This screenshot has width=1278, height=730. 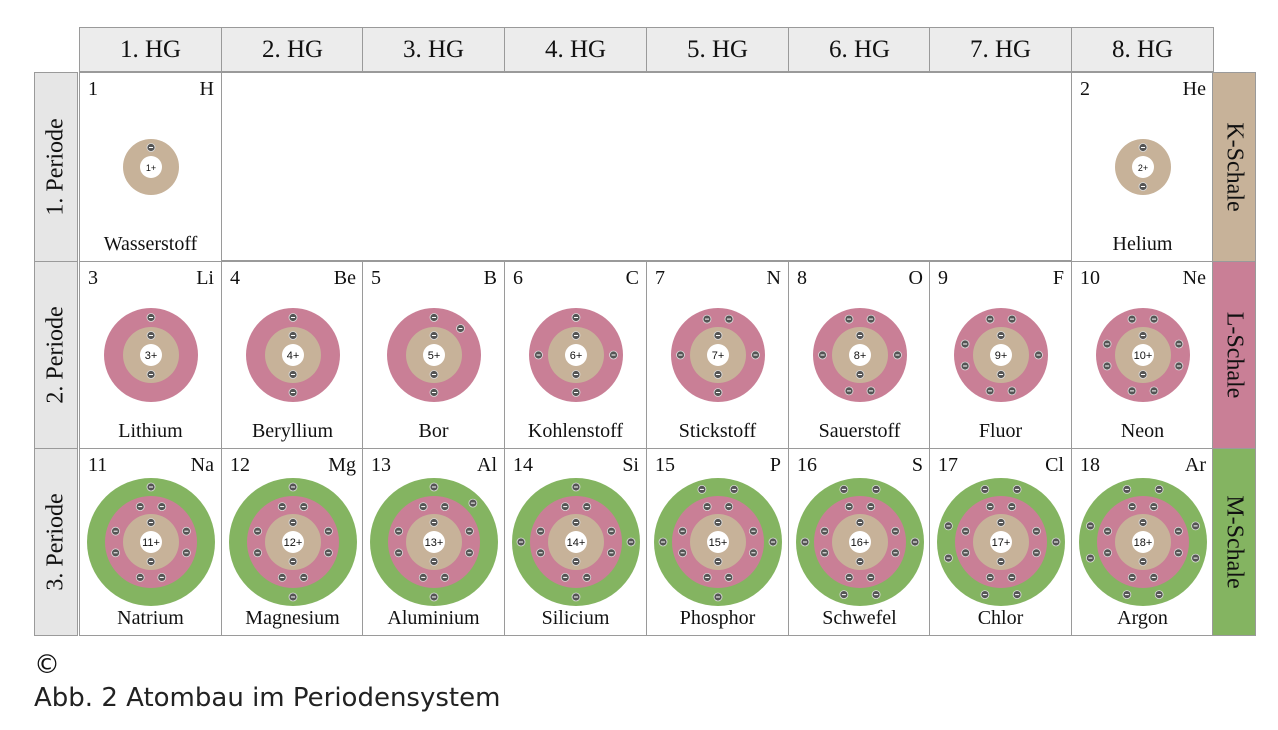 I want to click on nucleus-charge: 9+, so click(x=1001, y=356).